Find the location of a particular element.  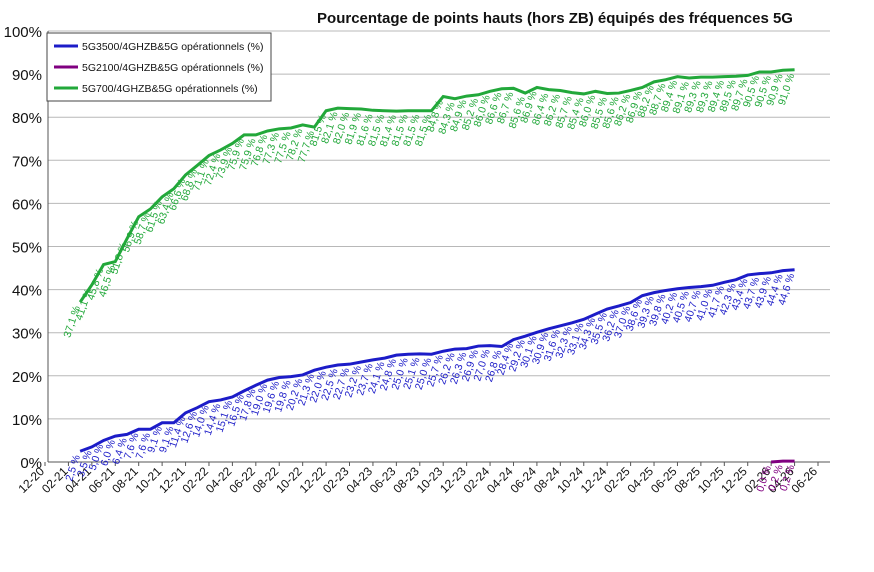

x-tick-label: 02-25 is located at coordinates (617, 480).